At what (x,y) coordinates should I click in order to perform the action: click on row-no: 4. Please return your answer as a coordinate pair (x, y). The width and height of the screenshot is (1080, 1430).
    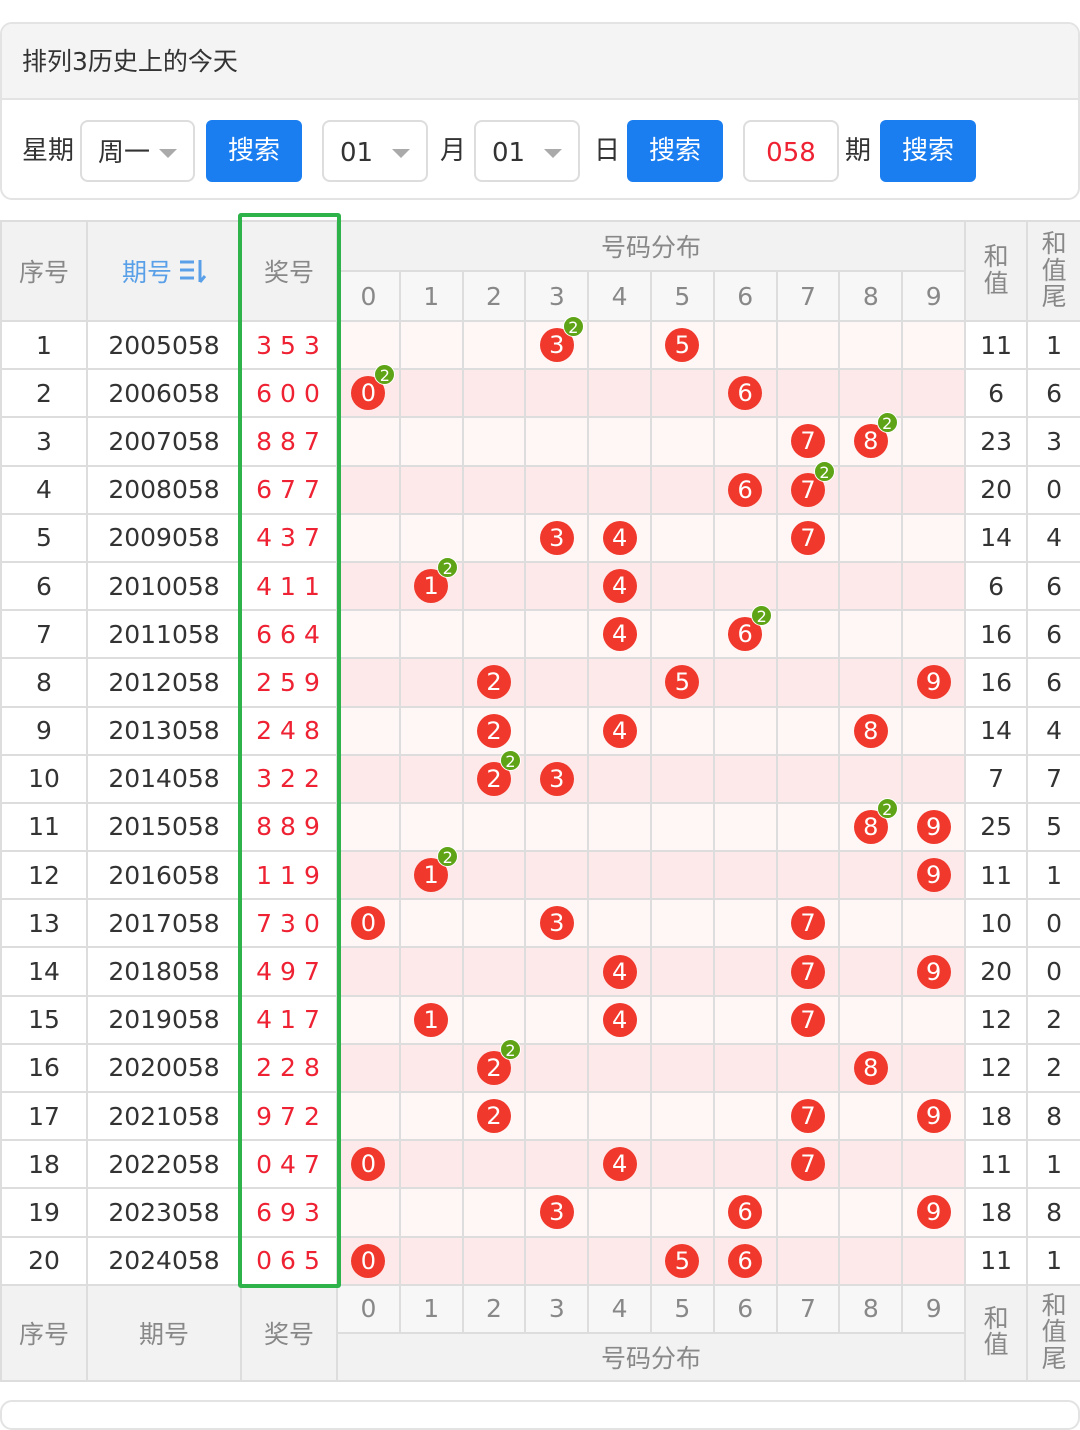
    Looking at the image, I should click on (44, 489).